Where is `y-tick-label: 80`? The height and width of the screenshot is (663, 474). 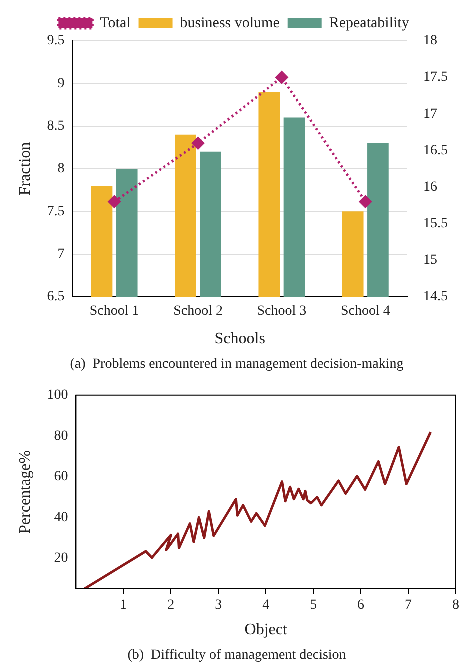
y-tick-label: 80 is located at coordinates (61, 436).